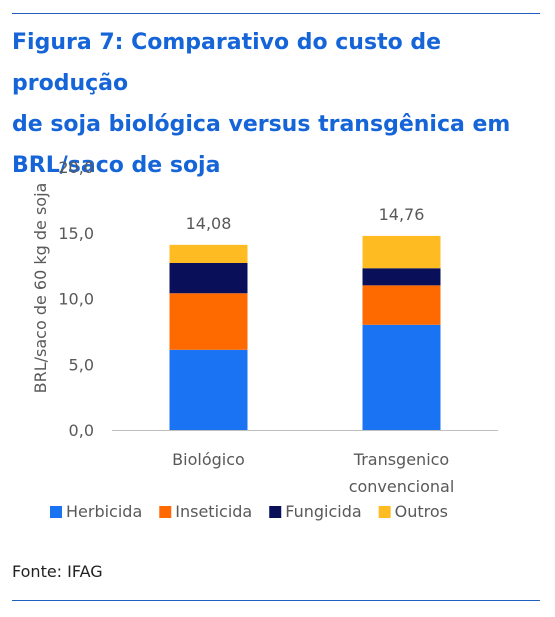 The height and width of the screenshot is (617, 555). I want to click on y-tick-label: 0,0, so click(81, 430).